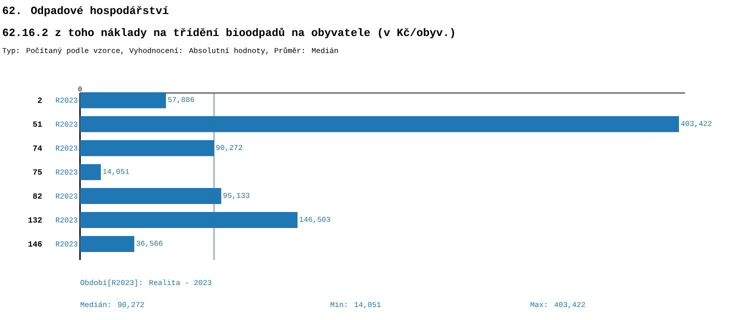 Image resolution: width=750 pixels, height=320 pixels. I want to click on chart-subtitle: 62.16.2 z toho náklady na třídění bioodpadů na obyvatele (v Kč/obyv.), so click(228, 33).